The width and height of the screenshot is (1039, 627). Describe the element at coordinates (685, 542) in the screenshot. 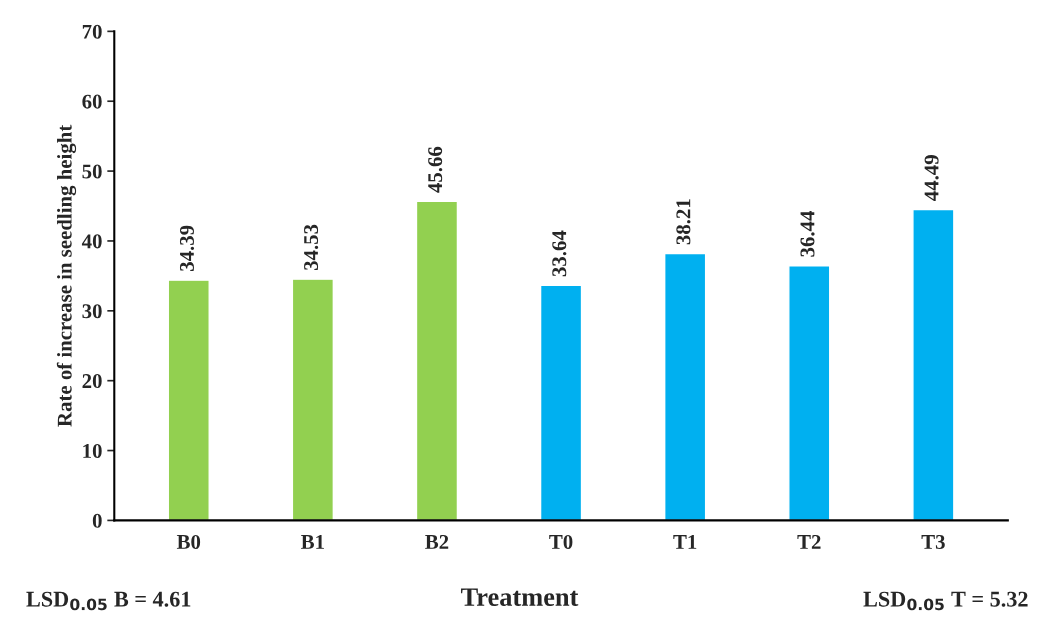

I see `x-tick-label: T1` at that location.